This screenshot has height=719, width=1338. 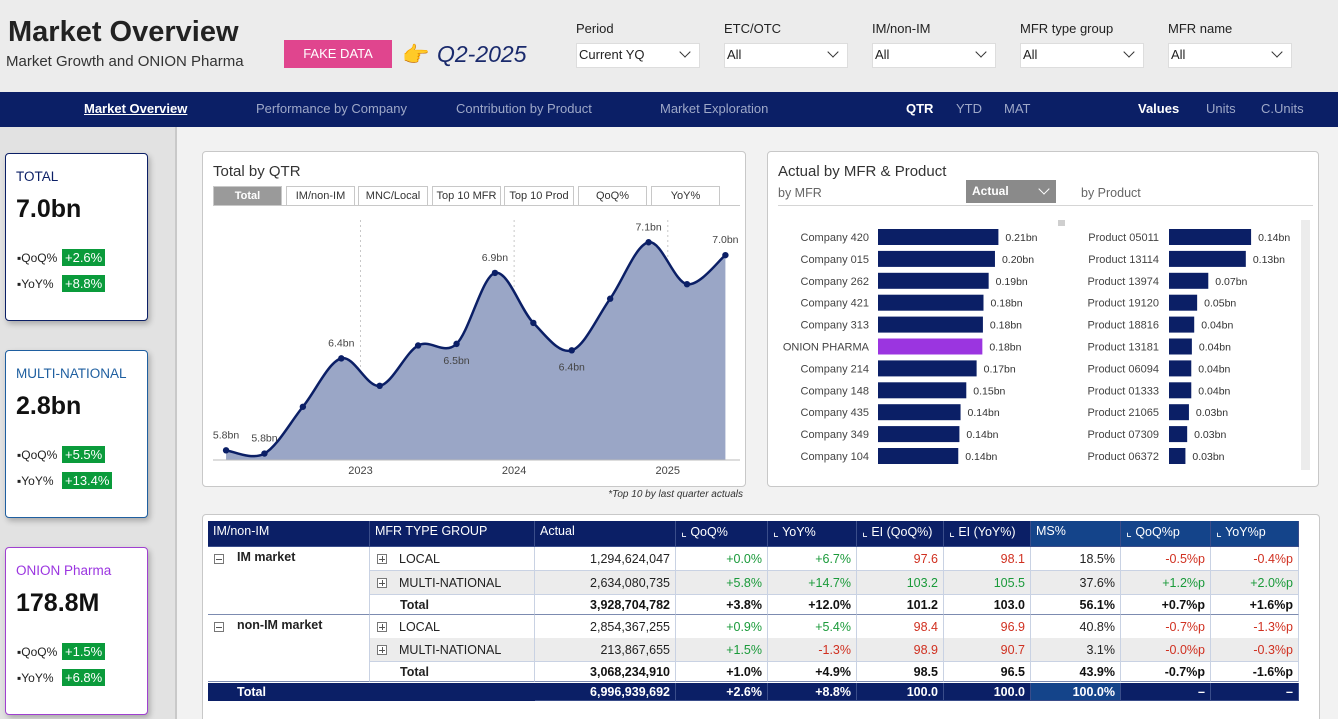 What do you see at coordinates (35, 481) in the screenshot?
I see `kpi-yoy-label: ▪YoY%` at bounding box center [35, 481].